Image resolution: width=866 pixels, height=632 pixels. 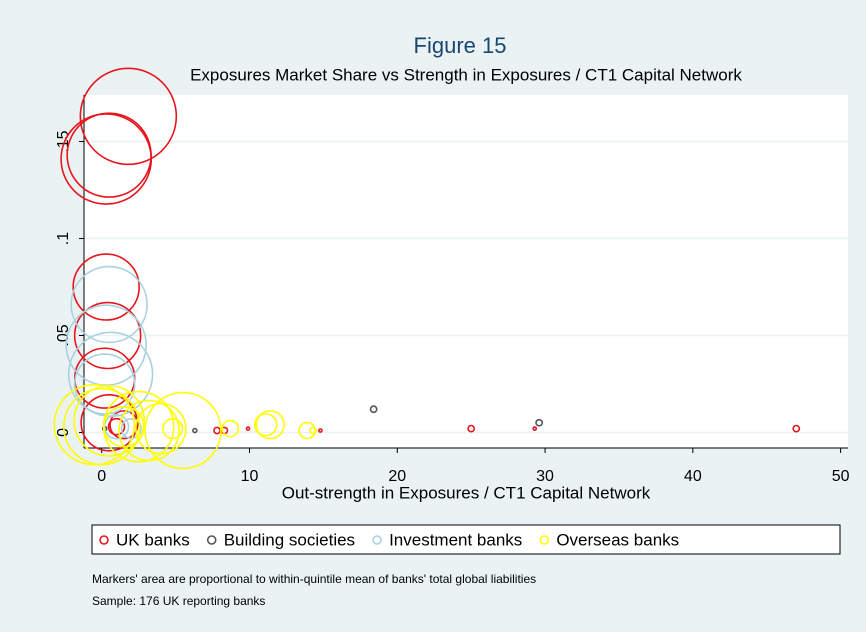 I want to click on legend-box, so click(x=466, y=539).